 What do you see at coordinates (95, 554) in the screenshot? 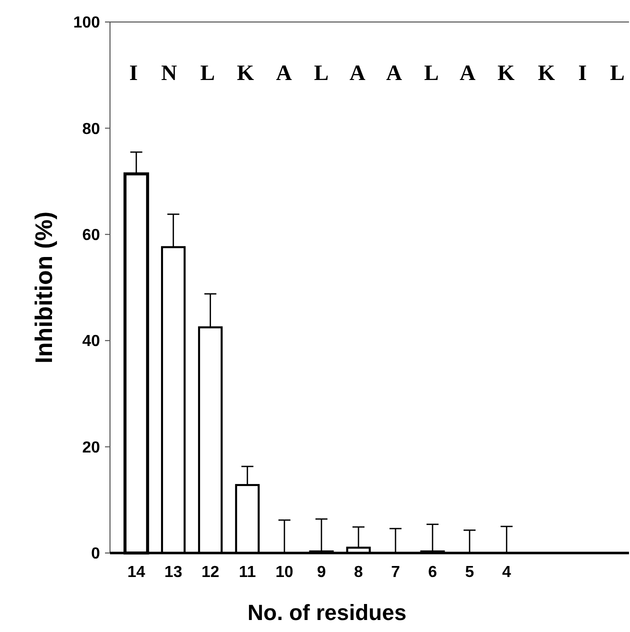
I see `y-tick-label: 0` at bounding box center [95, 554].